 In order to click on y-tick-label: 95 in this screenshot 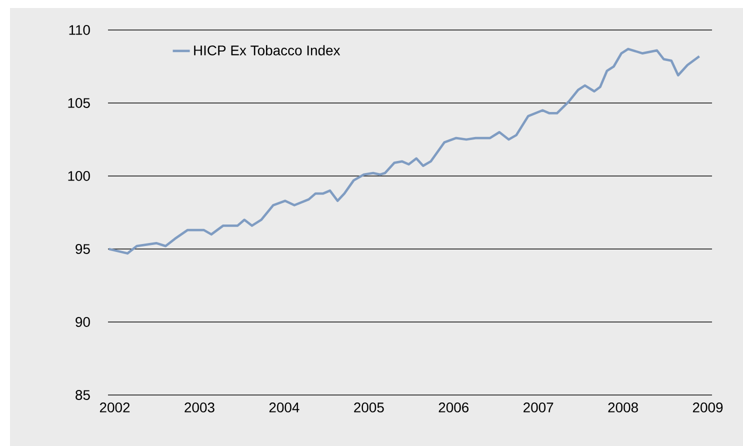, I will do `click(83, 249)`.